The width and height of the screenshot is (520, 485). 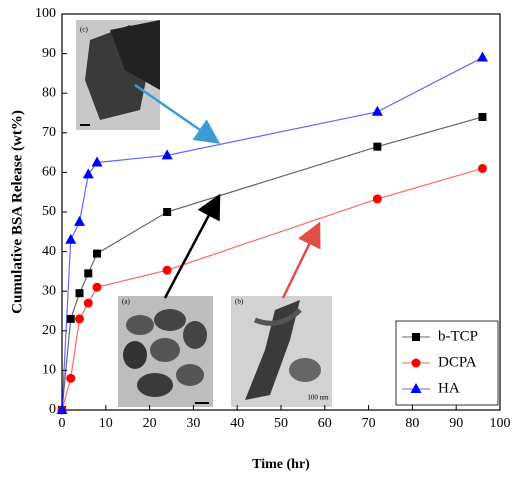 I want to click on legend-label: HA, so click(x=449, y=388).